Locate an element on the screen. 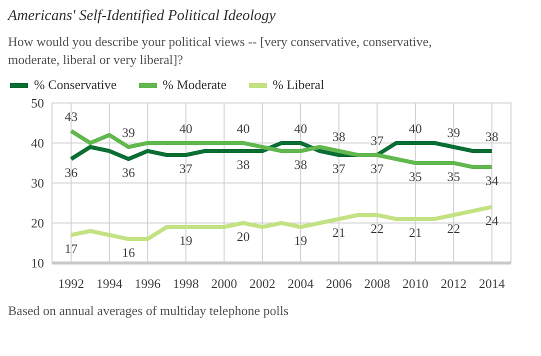 The height and width of the screenshot is (356, 541). data-label: 24 is located at coordinates (492, 220).